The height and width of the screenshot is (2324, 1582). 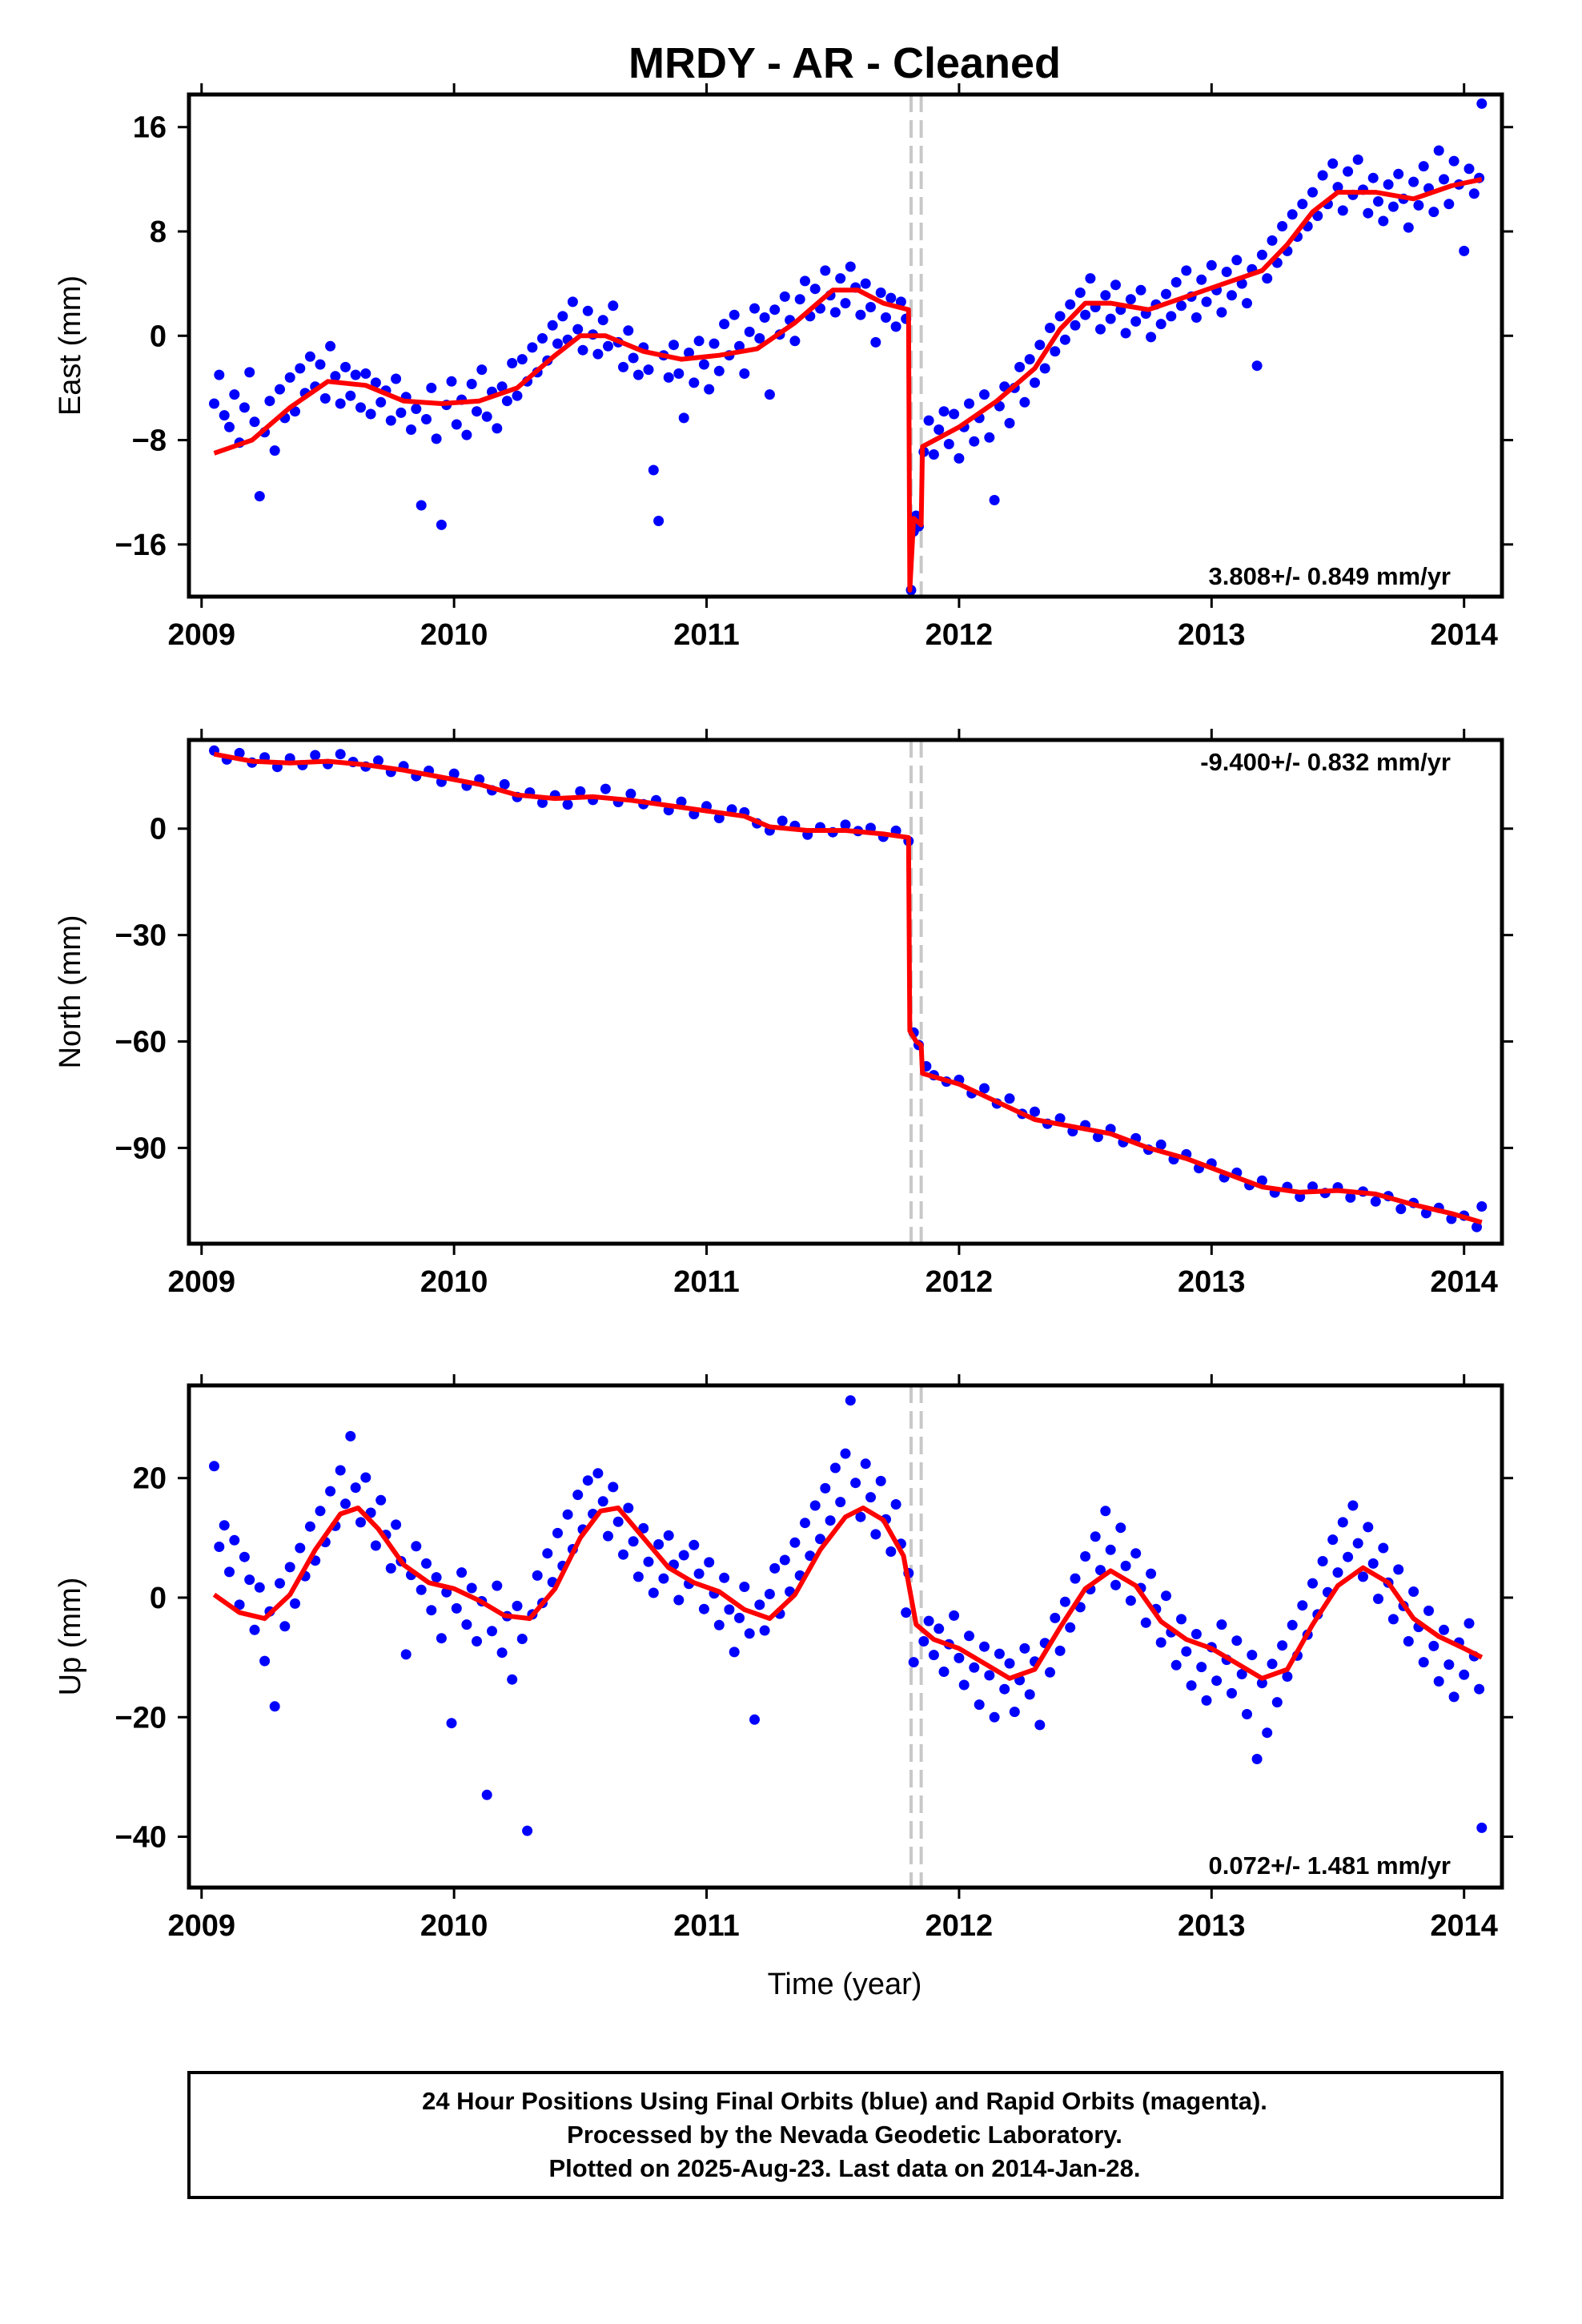 What do you see at coordinates (158, 829) in the screenshot?
I see `north-ytick-label-0: 0` at bounding box center [158, 829].